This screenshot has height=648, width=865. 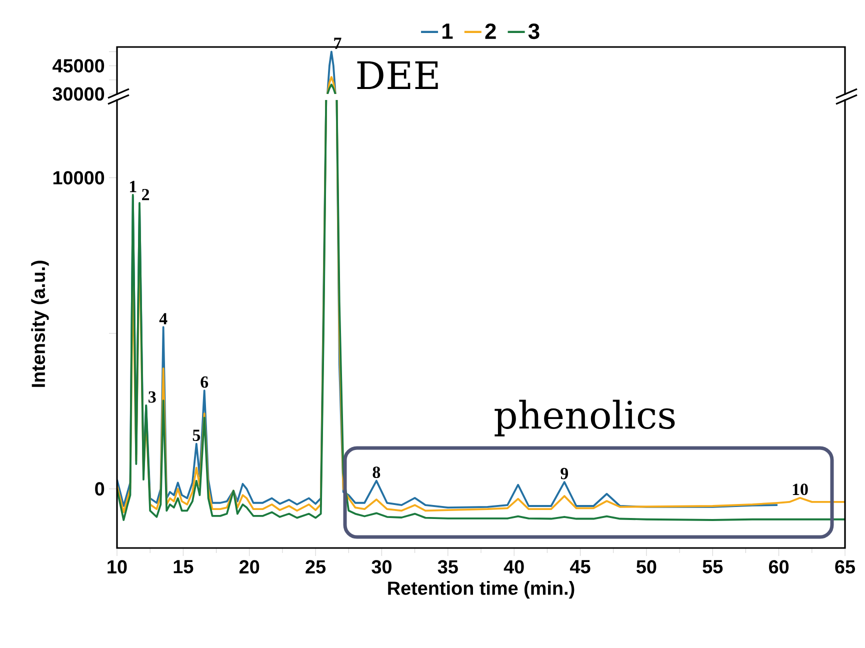 I want to click on y-tick-label: 30000, so click(x=78, y=94).